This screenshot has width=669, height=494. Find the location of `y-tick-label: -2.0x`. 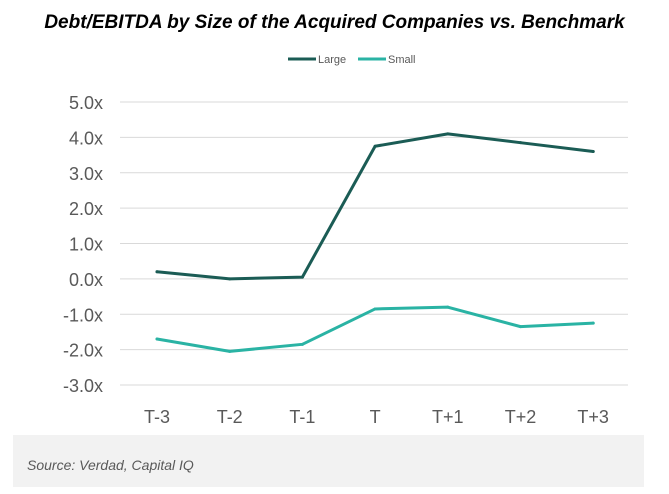

y-tick-label: -2.0x is located at coordinates (83, 351).